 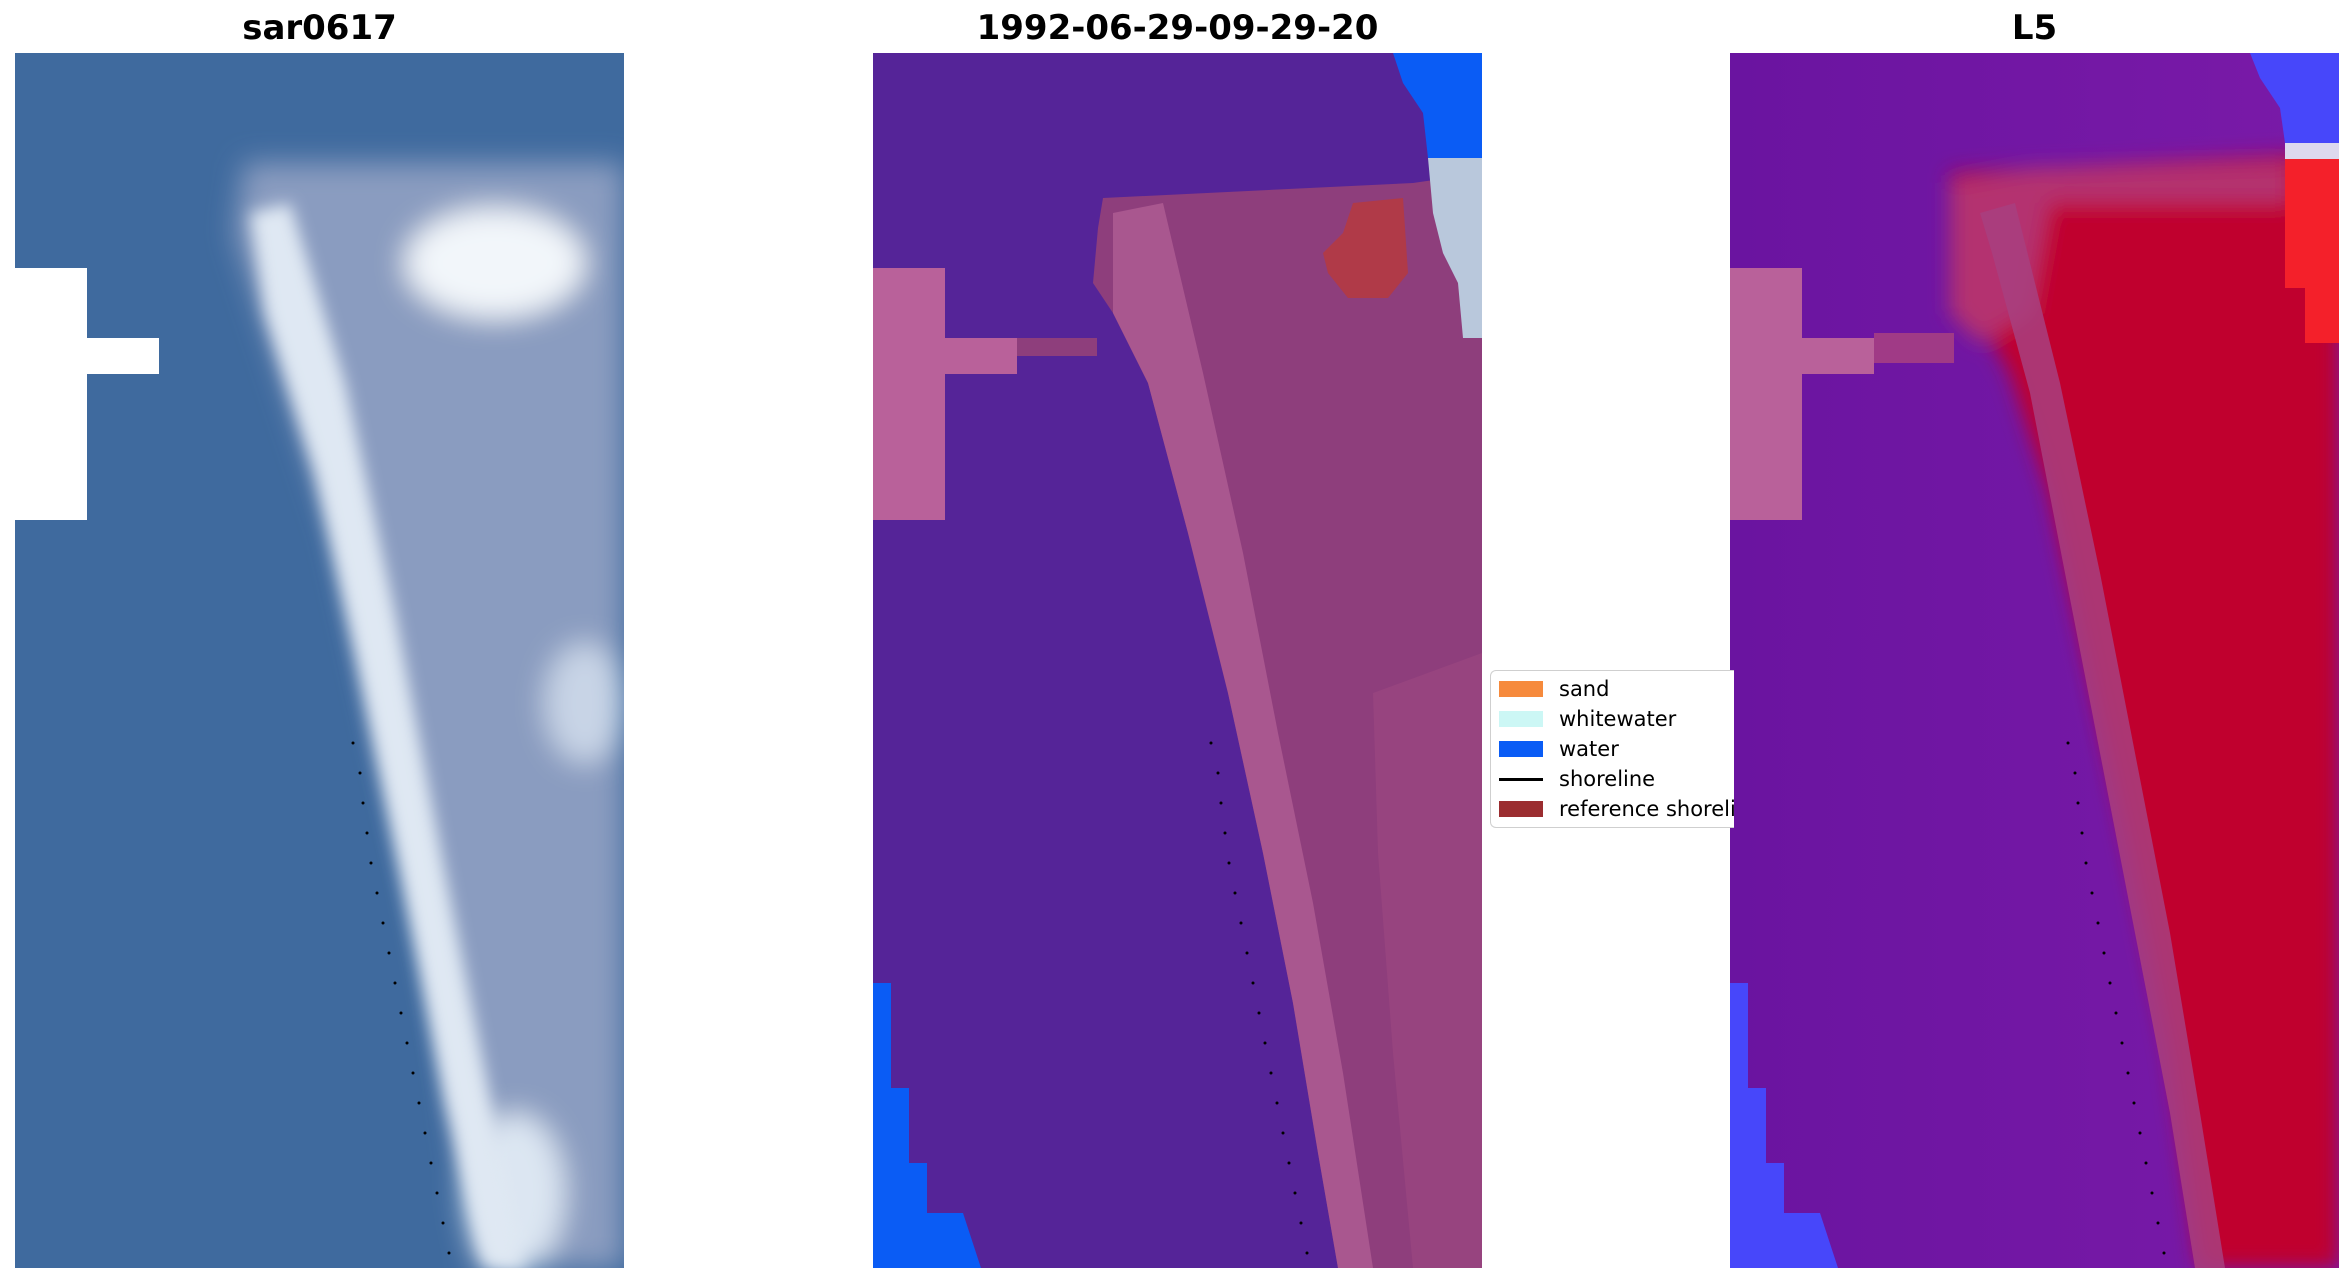 I want to click on legend-swatch-sand, so click(x=1521, y=689).